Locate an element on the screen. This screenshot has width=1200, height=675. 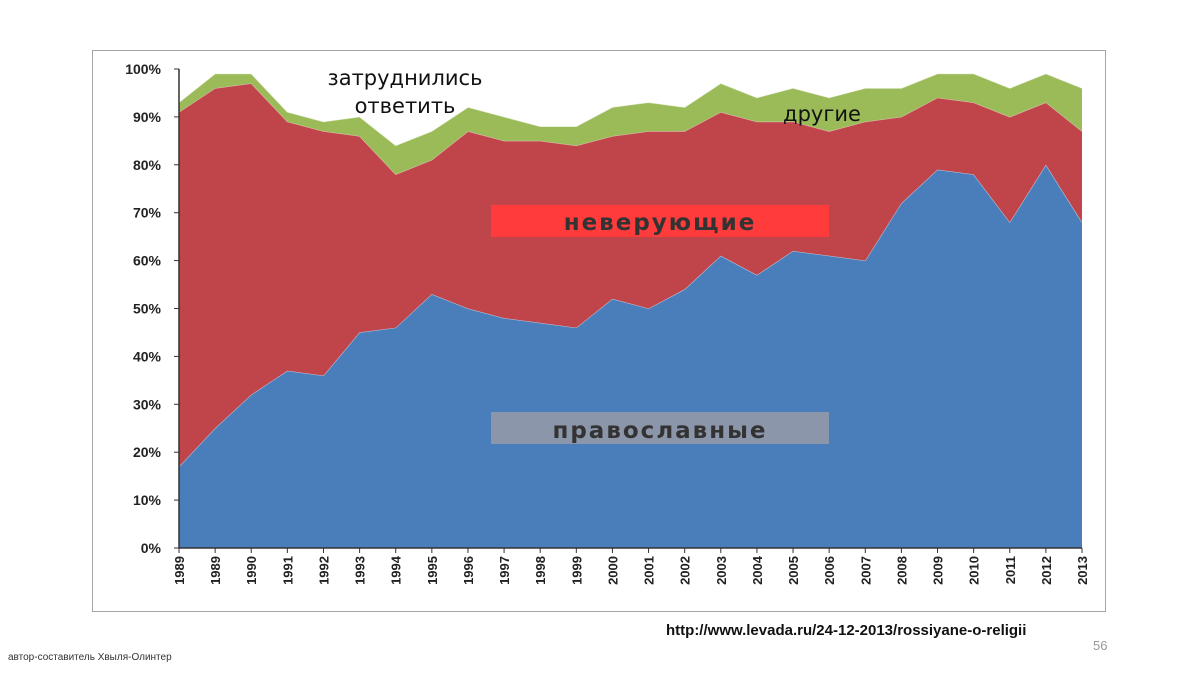
orthodox-label-box is located at coordinates (660, 428).